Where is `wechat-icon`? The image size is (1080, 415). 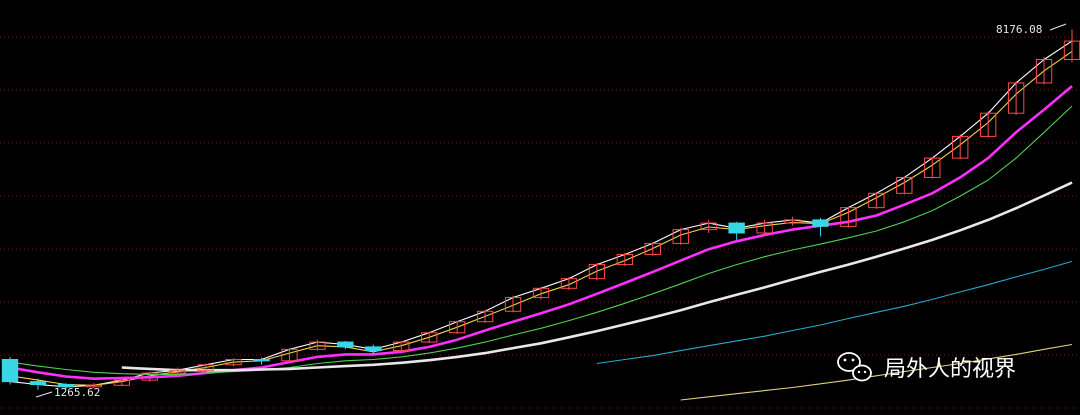
wechat-icon is located at coordinates (854, 367).